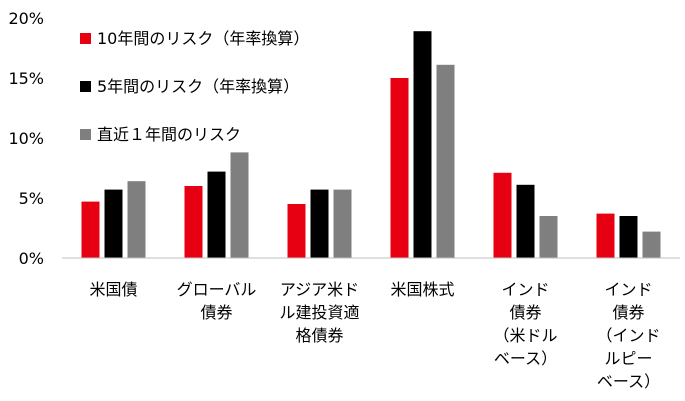  Describe the element at coordinates (525, 335) in the screenshot. I see `x-tick-label: （米ドル` at that location.